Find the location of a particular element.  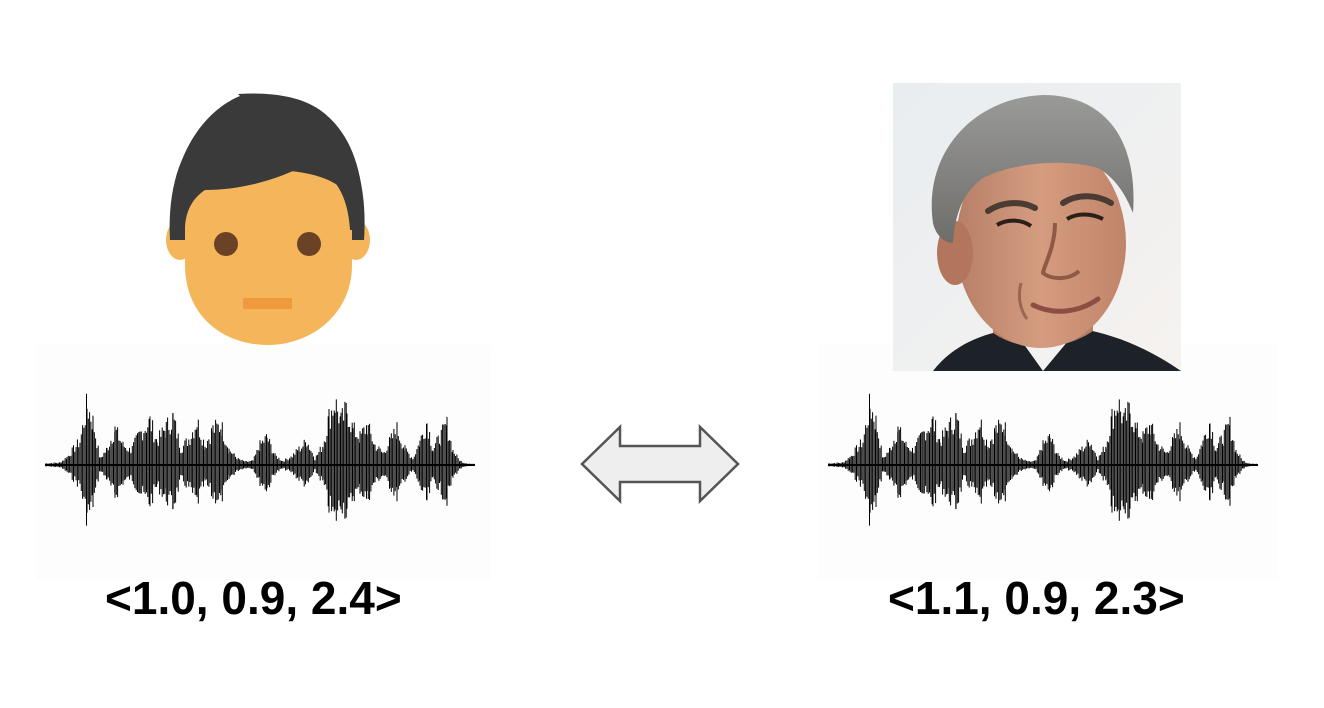

portrait-photo-gray-haired-man is located at coordinates (1037, 227).